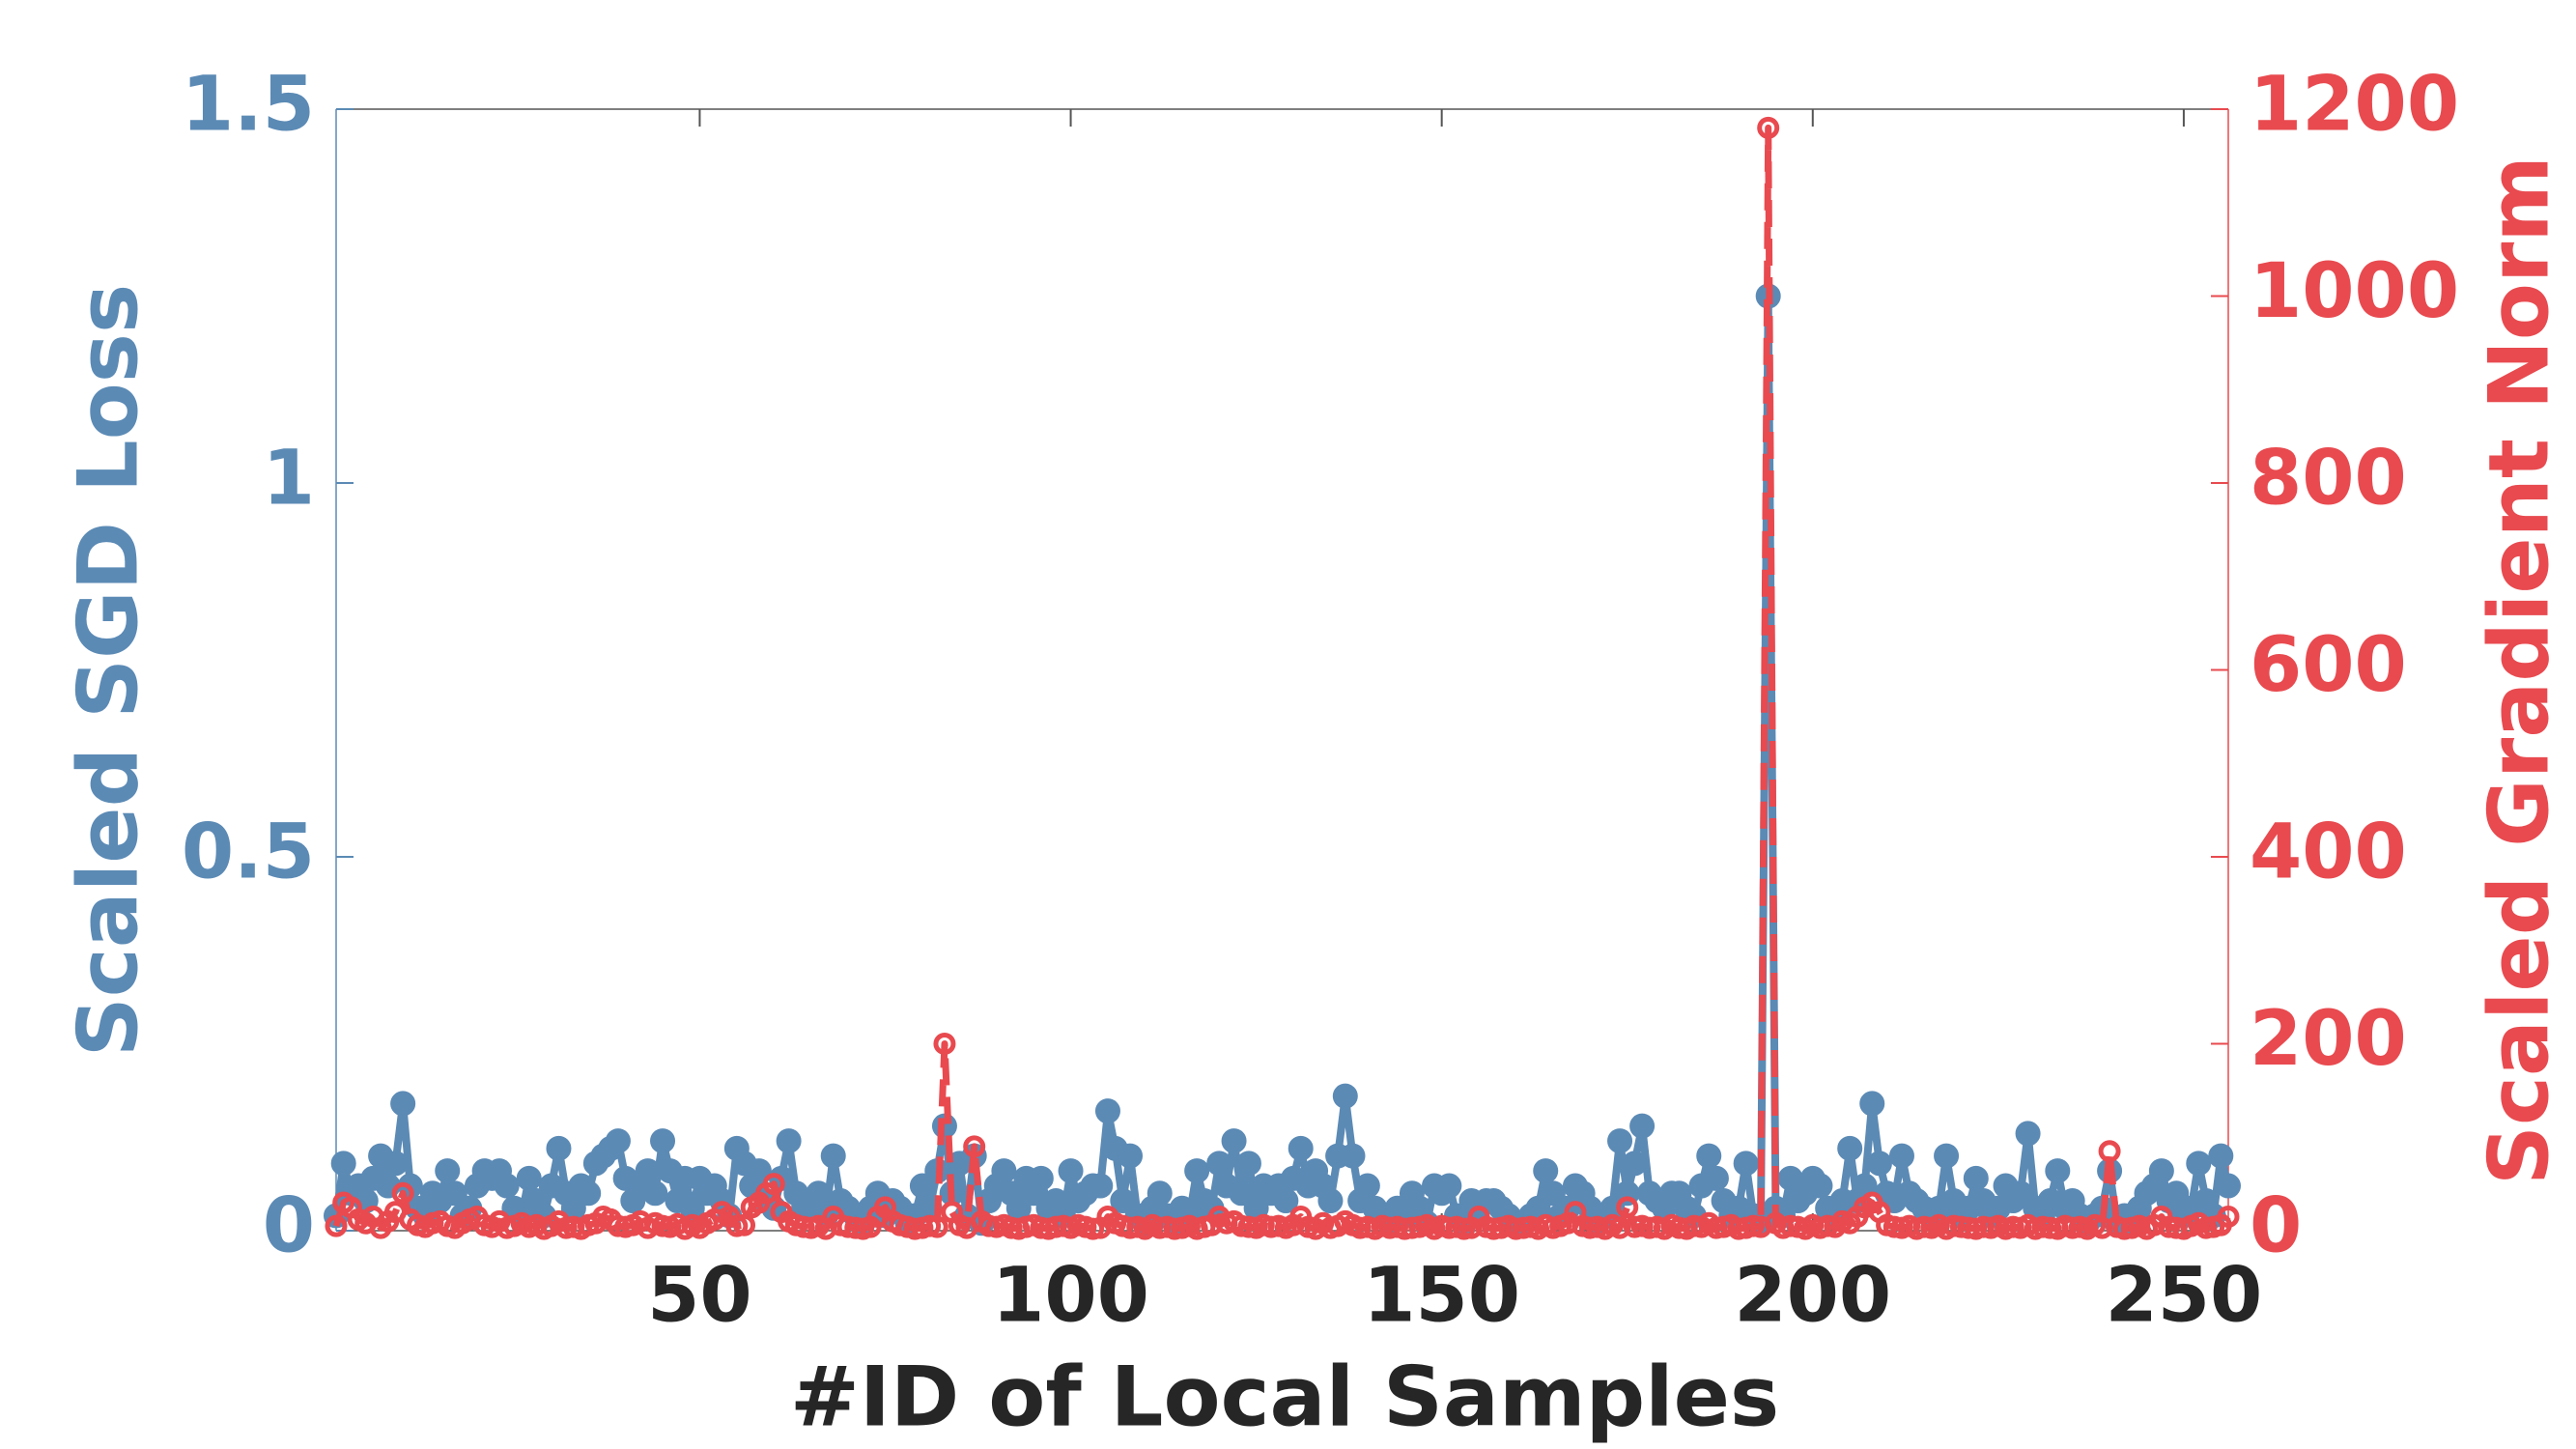 The height and width of the screenshot is (1449, 2576). Describe the element at coordinates (2328, 665) in the screenshot. I see `y2-tick-label: 600` at that location.